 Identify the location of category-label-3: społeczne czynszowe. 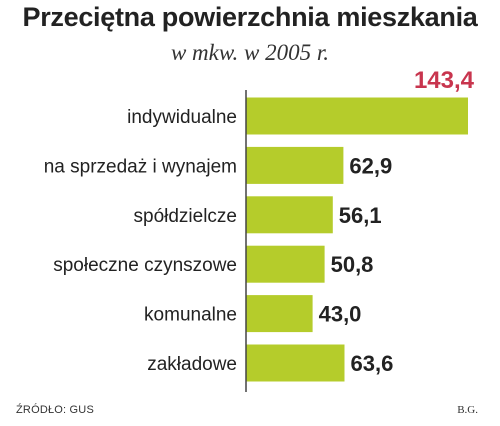
(145, 265).